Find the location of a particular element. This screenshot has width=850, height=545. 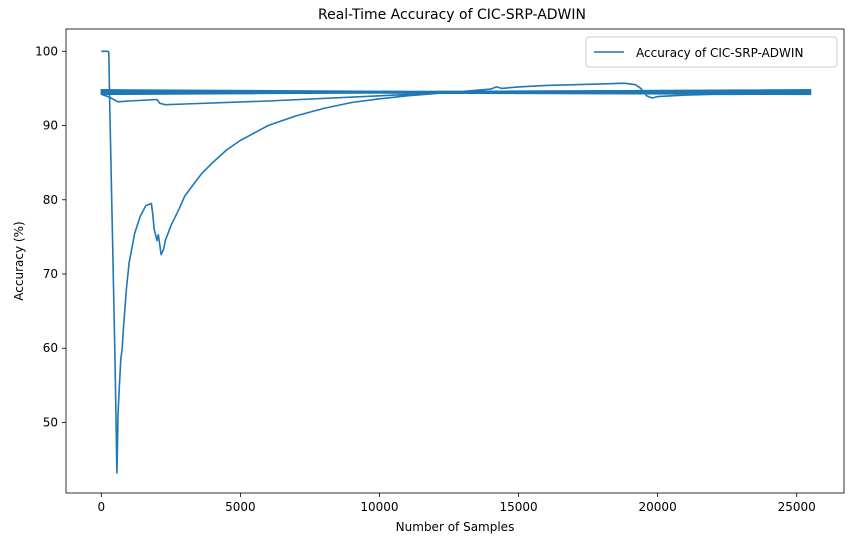

x-tick-label: 15000 is located at coordinates (518, 507).